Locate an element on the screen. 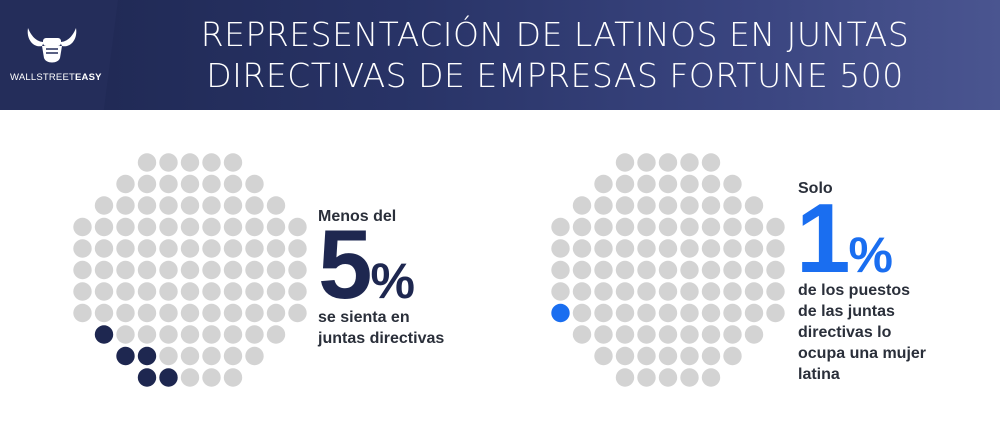 This screenshot has width=1000, height=447. logo-wordmark: WALLSTREETEASY is located at coordinates (56, 77).